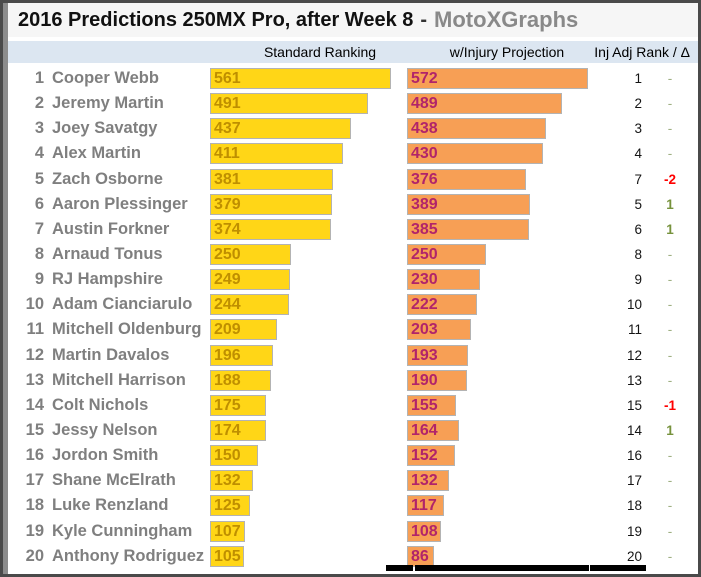 The width and height of the screenshot is (701, 577). I want to click on standard-bar-track: 379, so click(300, 204).